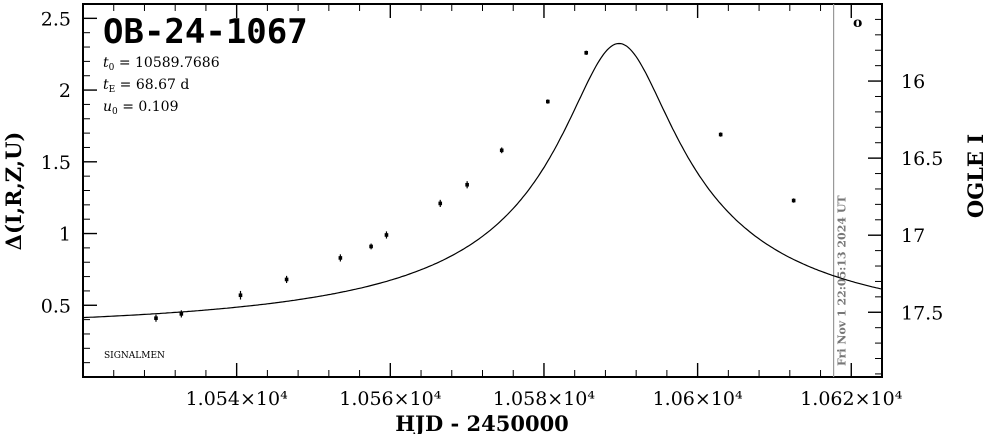 The image size is (986, 434). I want to click on x-tick-label: 1.062×10⁴, so click(851, 399).